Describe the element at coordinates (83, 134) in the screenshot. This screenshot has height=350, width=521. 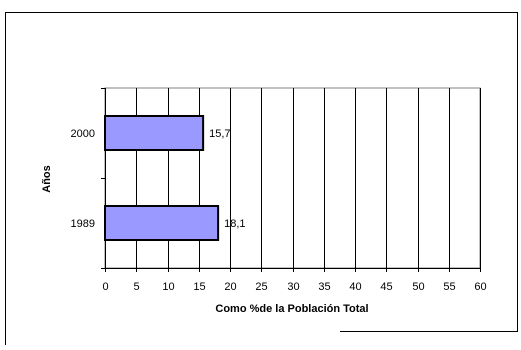
I see `y-tick-label: 2000` at that location.